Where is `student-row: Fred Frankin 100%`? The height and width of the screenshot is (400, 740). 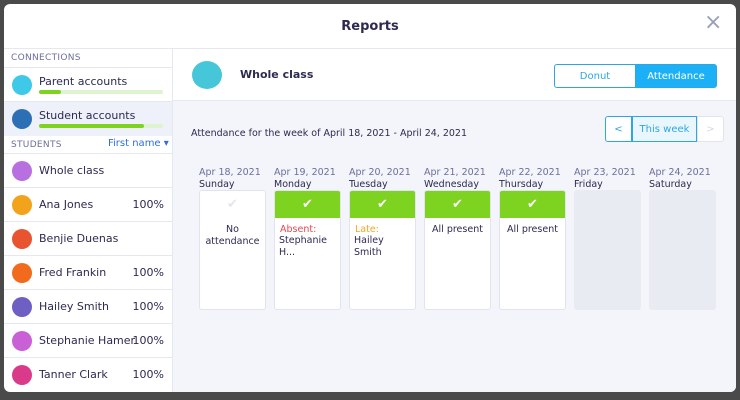
student-row: Fred Frankin 100% is located at coordinates (88, 272).